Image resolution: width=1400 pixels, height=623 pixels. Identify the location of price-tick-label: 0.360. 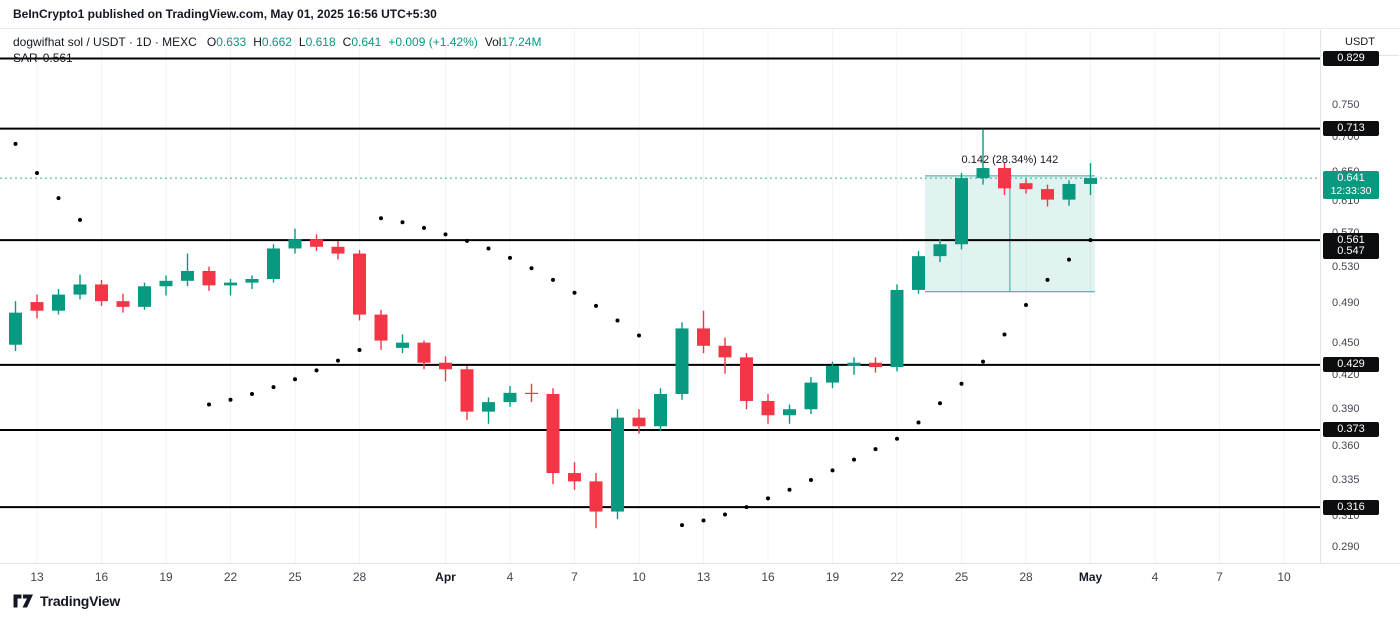
(1346, 446).